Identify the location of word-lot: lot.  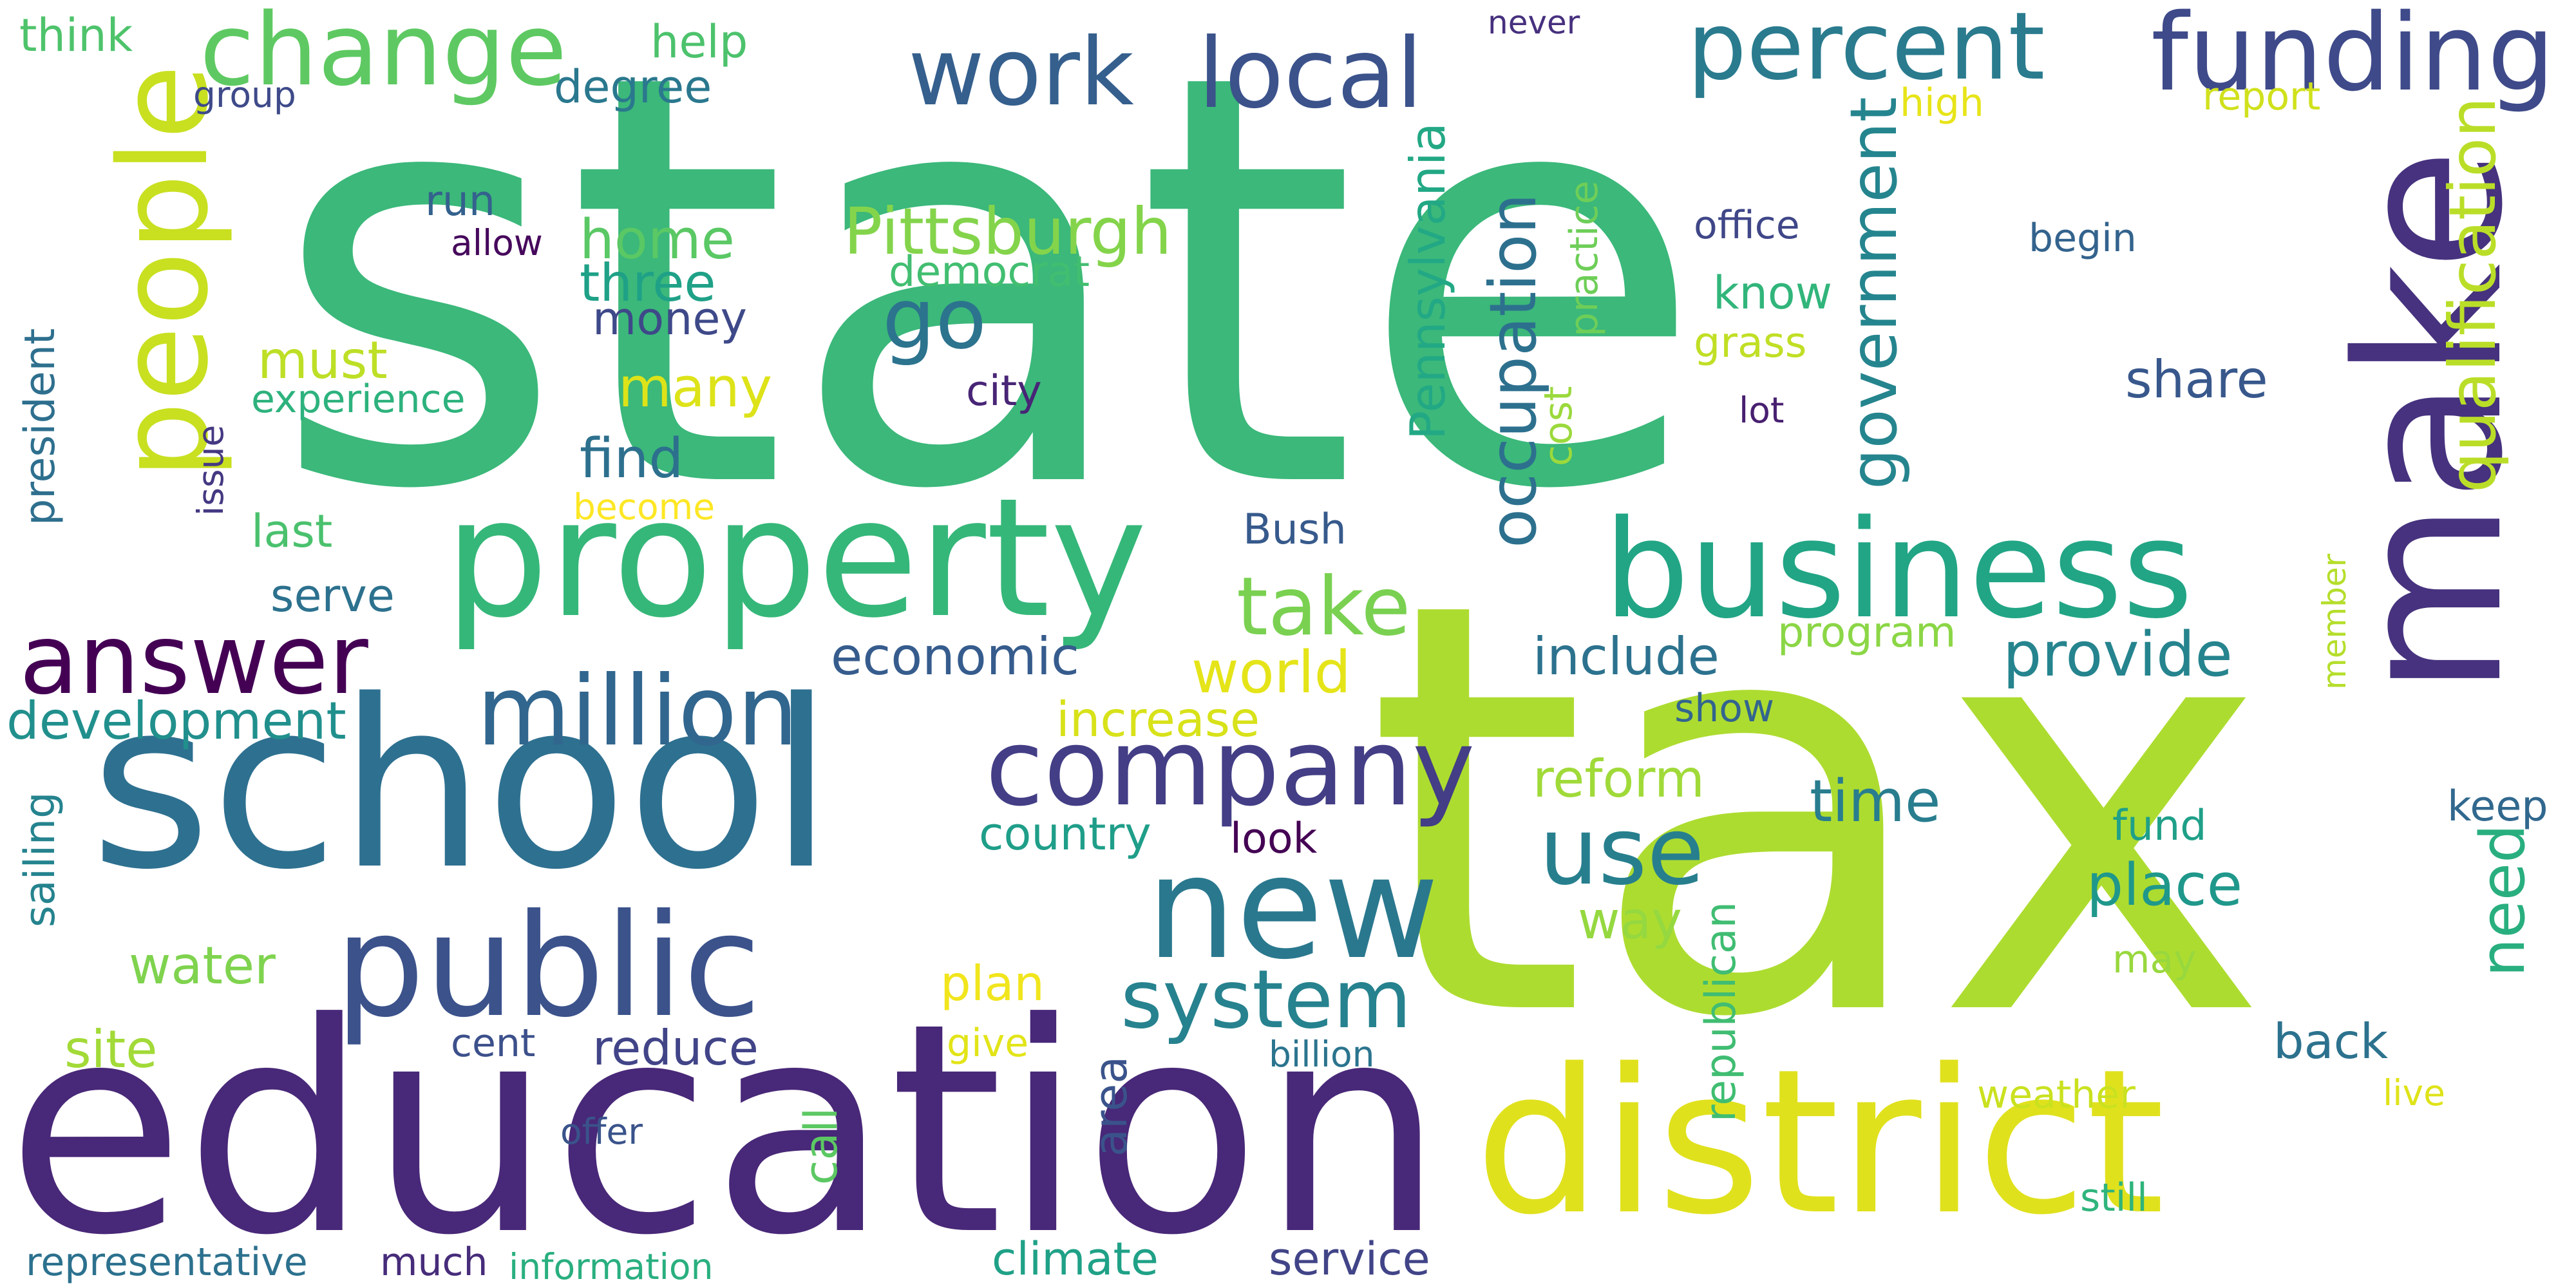
(1762, 411).